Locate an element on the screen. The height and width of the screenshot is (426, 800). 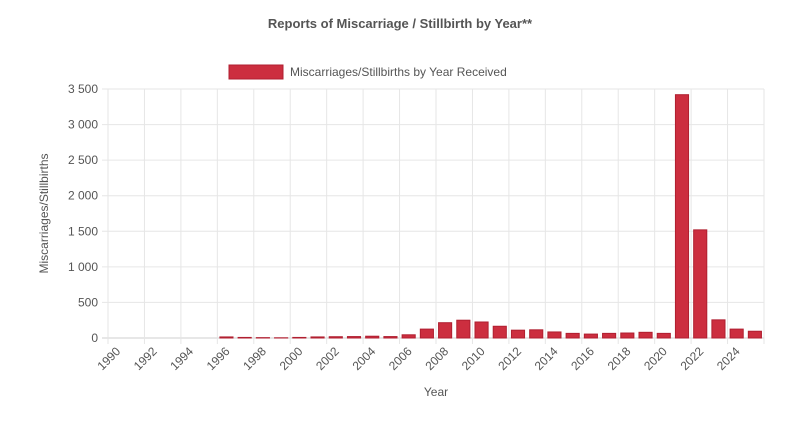
x-tick-label: 1994 is located at coordinates (181, 358).